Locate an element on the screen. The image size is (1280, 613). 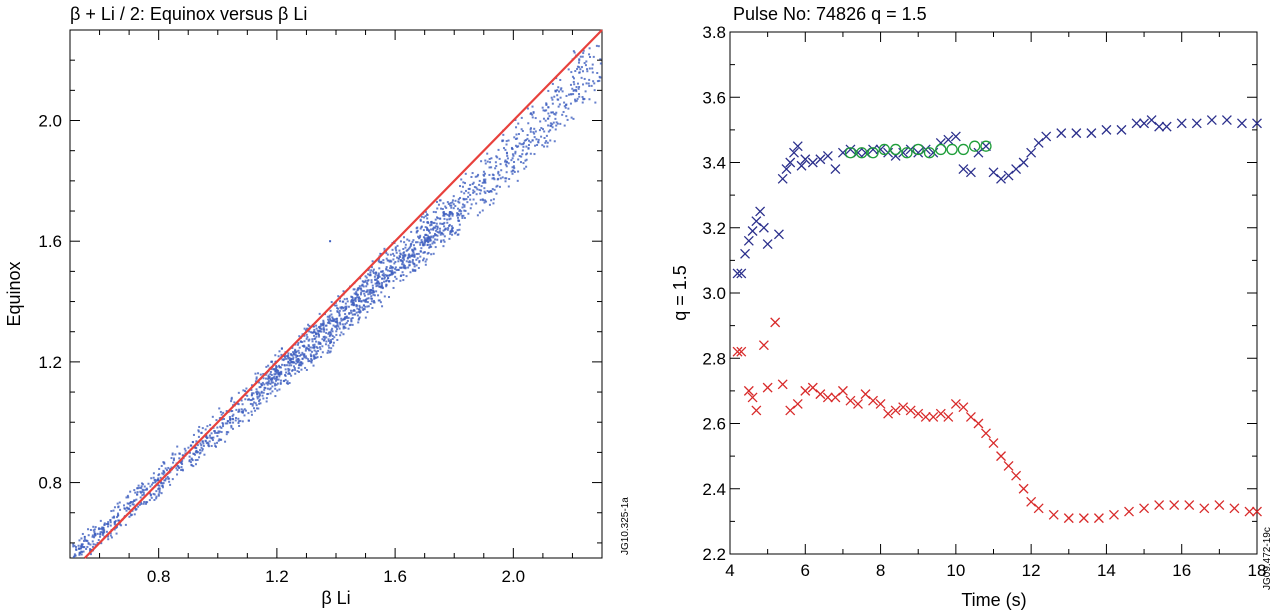
x-marker-stroke is located at coordinates (903, 152).